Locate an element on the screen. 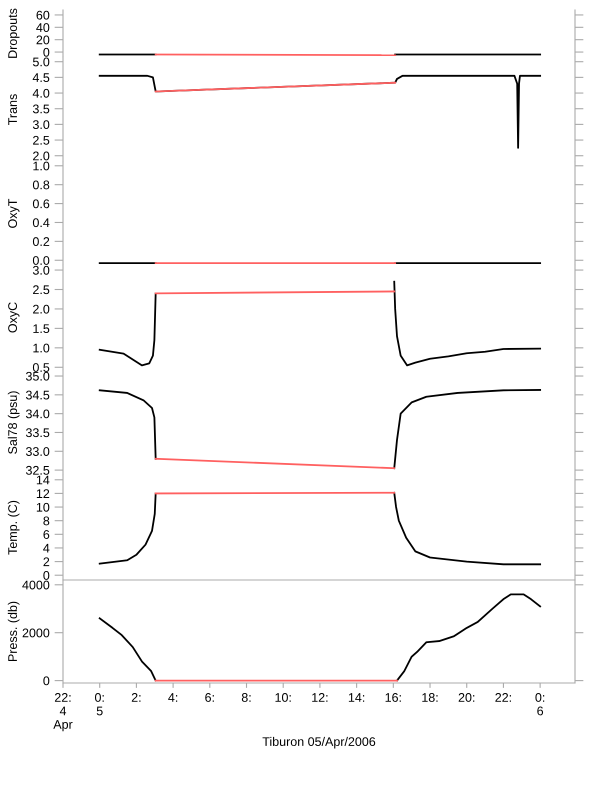  x-tick-label: 22: is located at coordinates (503, 697).